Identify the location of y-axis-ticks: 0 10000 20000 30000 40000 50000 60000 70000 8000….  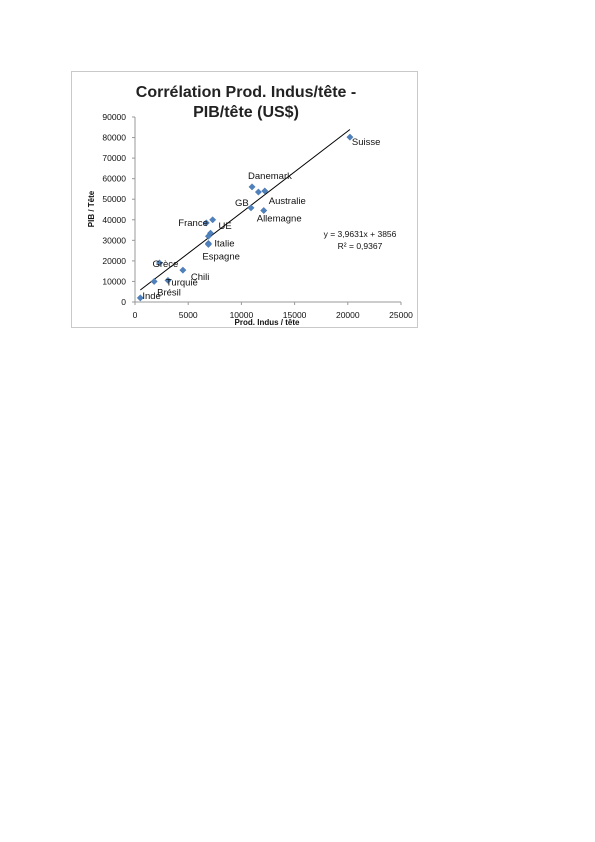
(118, 209).